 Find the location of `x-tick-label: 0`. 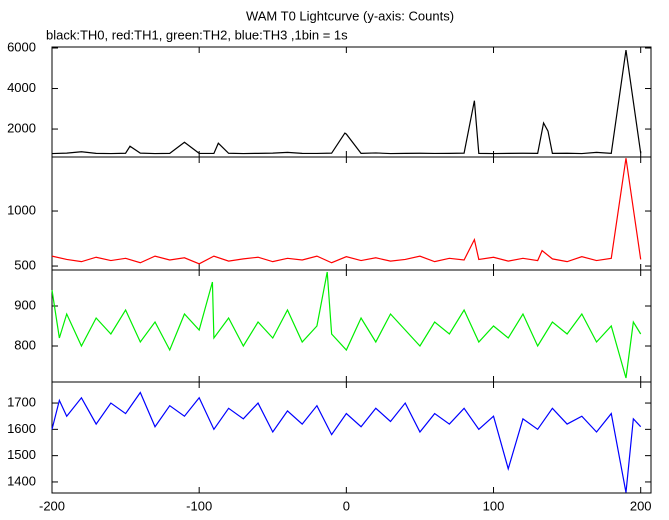

x-tick-label: 0 is located at coordinates (346, 505).